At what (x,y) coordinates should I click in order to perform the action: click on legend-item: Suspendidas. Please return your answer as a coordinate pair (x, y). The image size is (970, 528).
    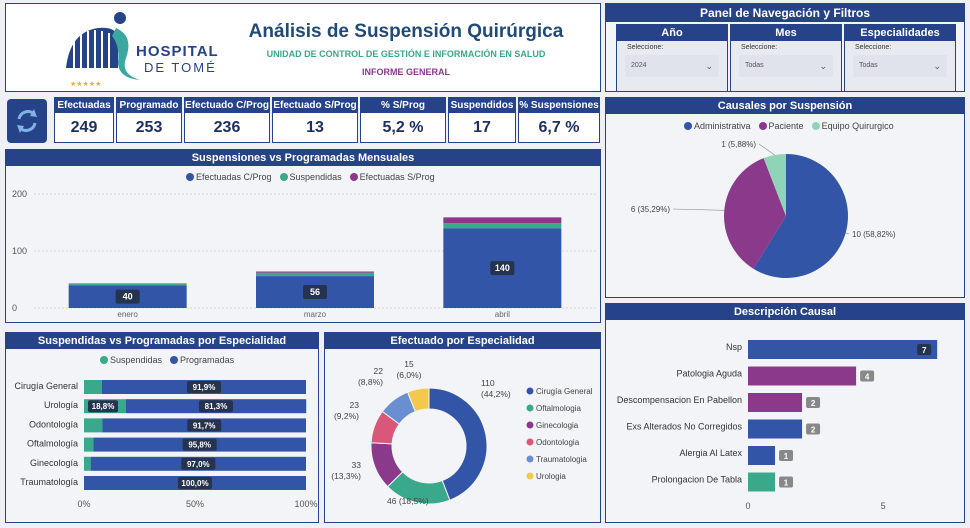
    Looking at the image, I should click on (131, 360).